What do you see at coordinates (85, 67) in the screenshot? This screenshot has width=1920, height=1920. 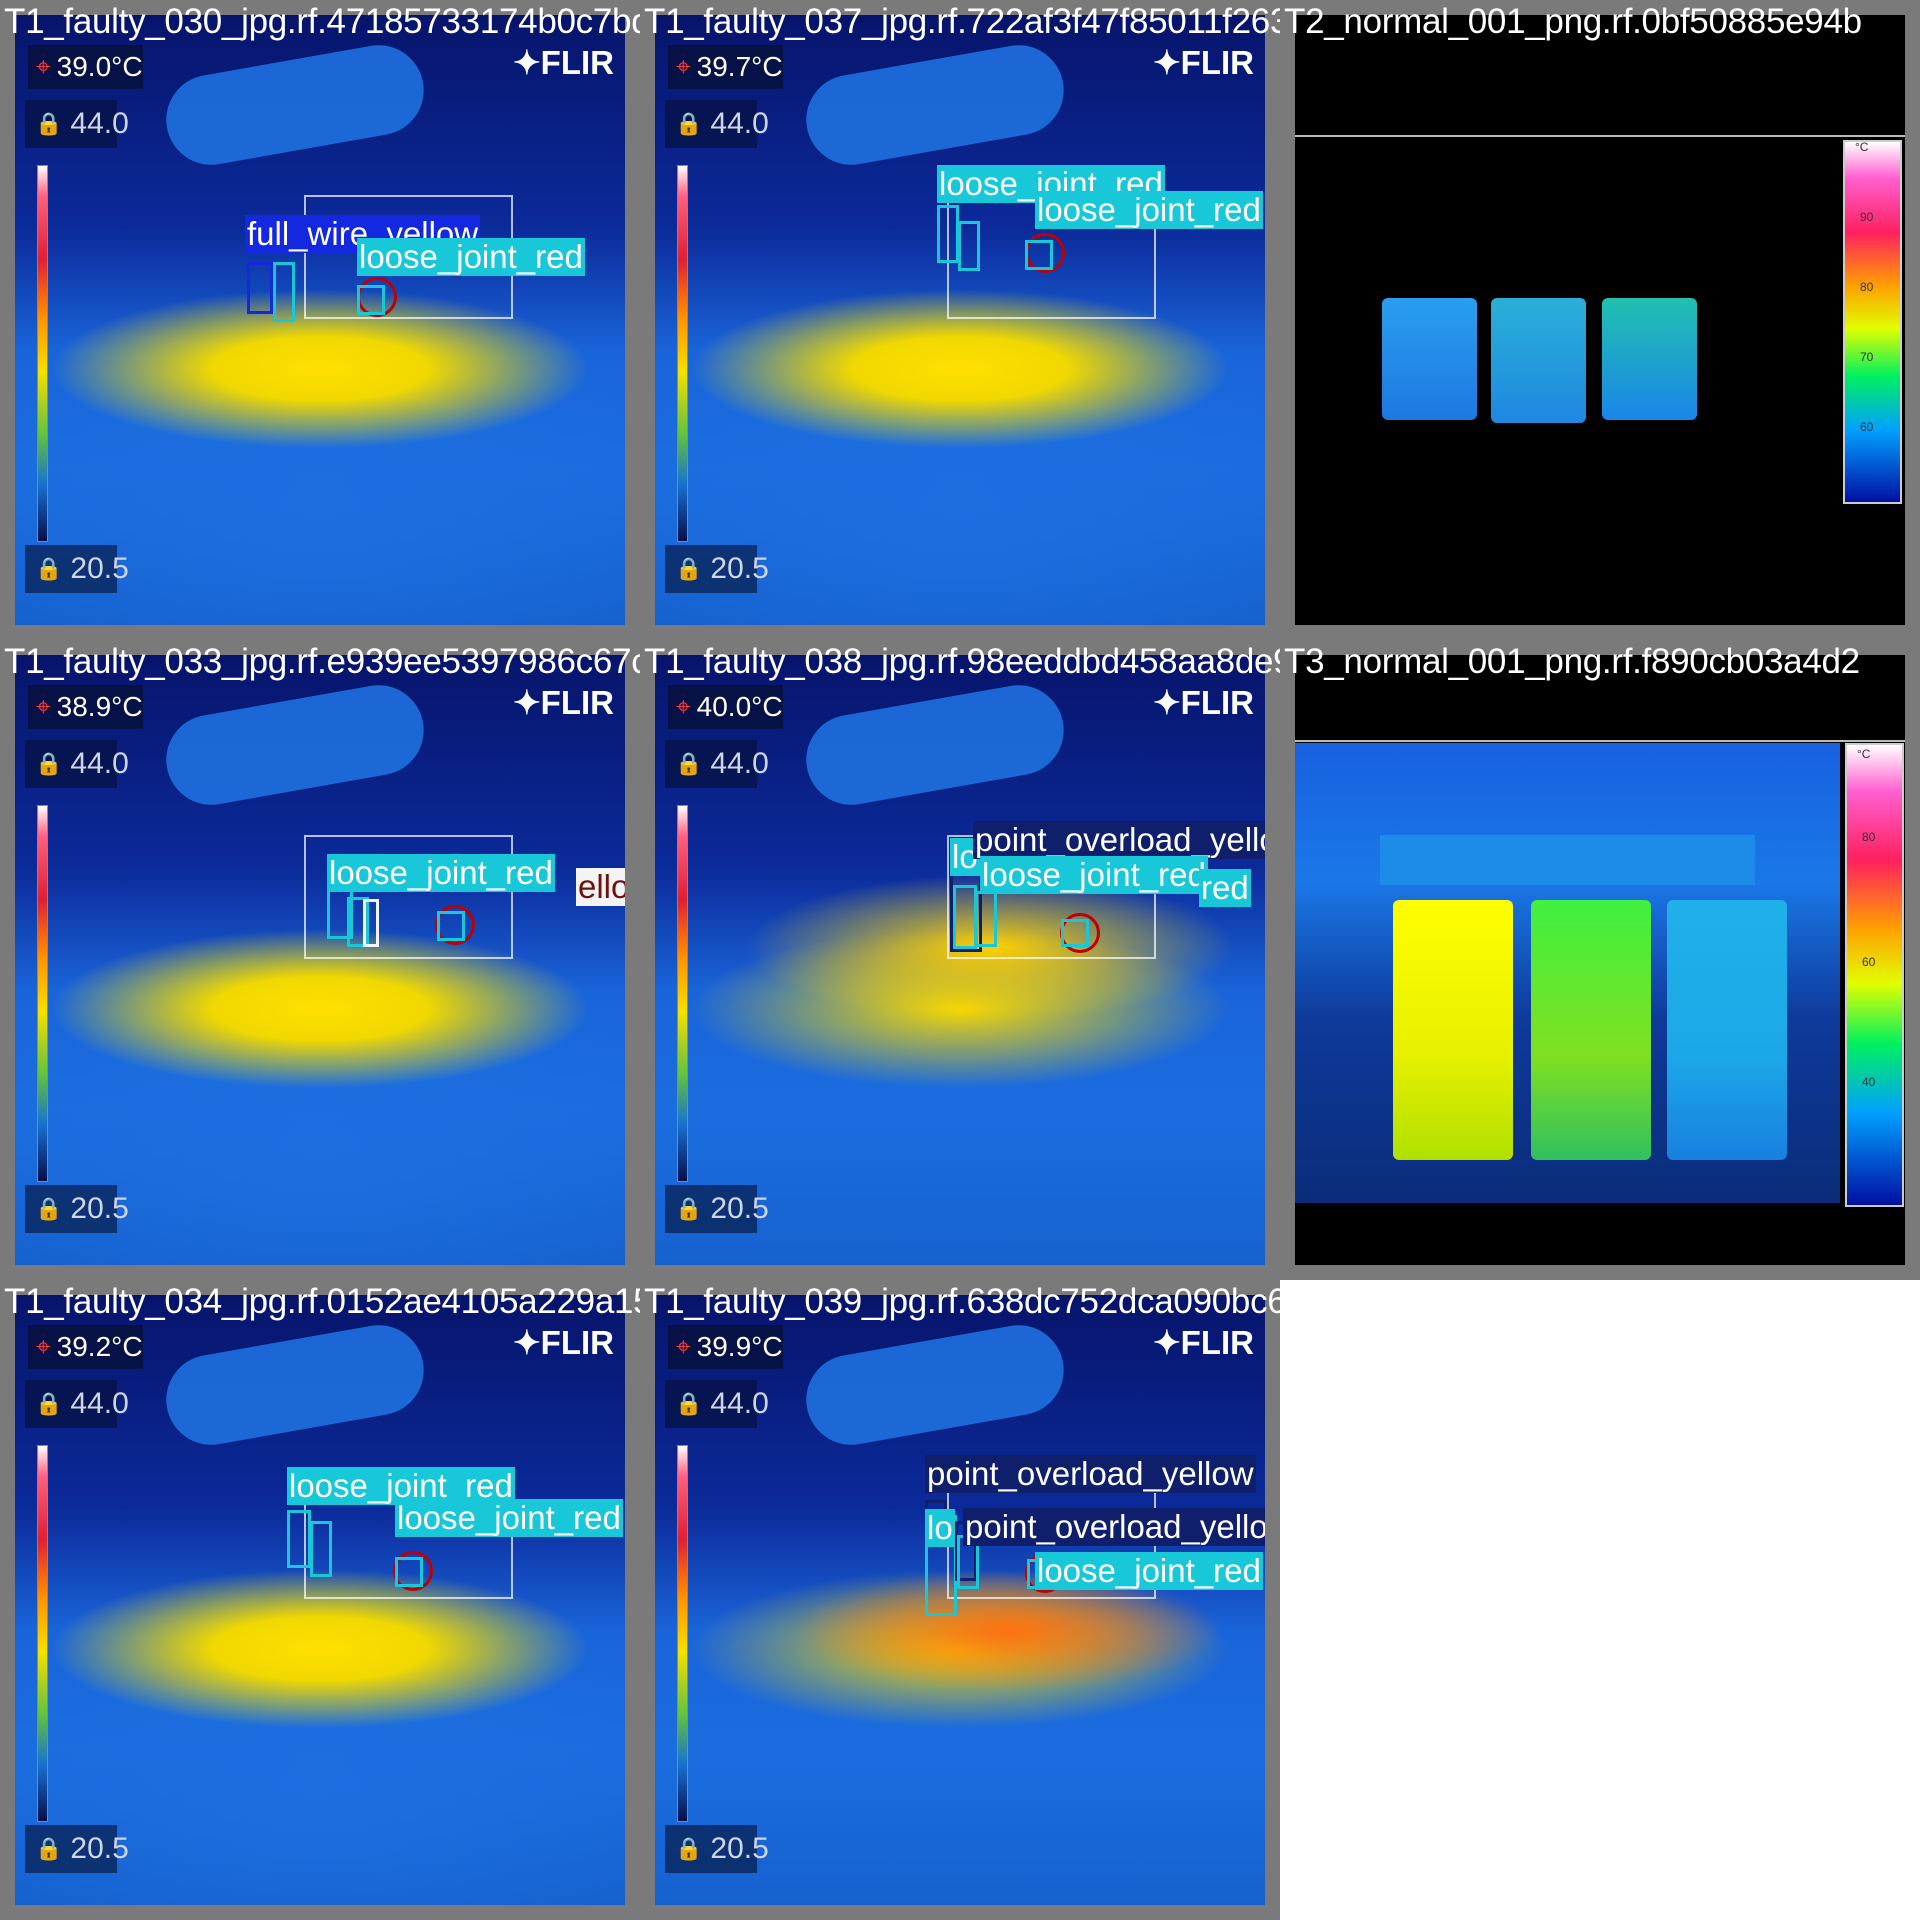 I see `temperature-readout: ⌖ 39.0°C` at bounding box center [85, 67].